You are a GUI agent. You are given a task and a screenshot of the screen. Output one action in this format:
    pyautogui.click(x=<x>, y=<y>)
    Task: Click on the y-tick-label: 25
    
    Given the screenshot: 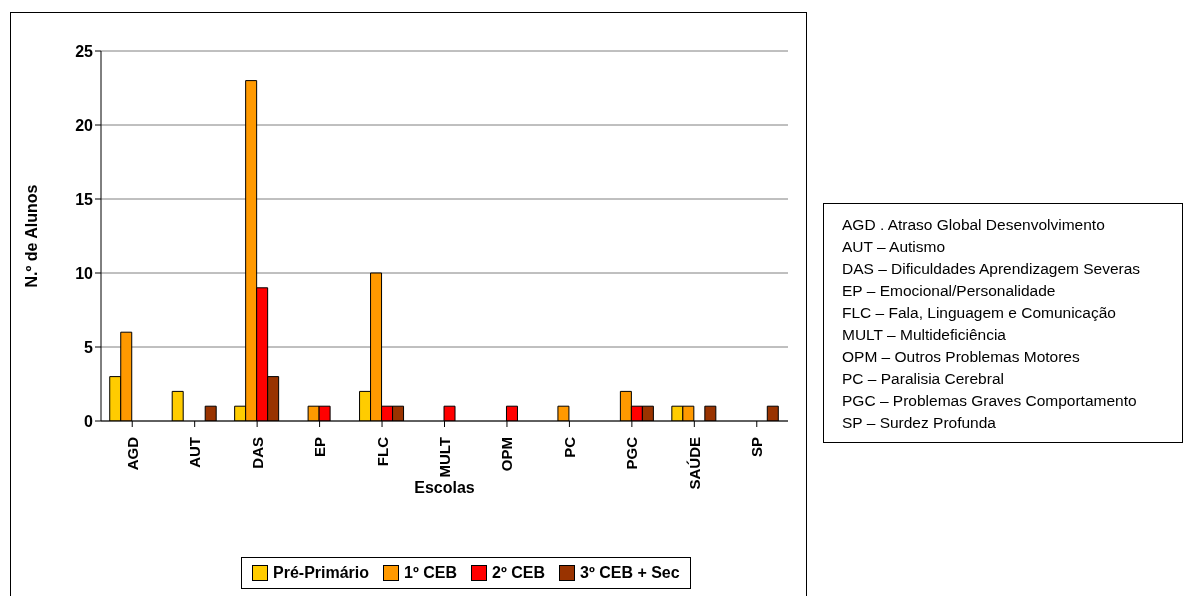 What is the action you would take?
    pyautogui.click(x=84, y=51)
    